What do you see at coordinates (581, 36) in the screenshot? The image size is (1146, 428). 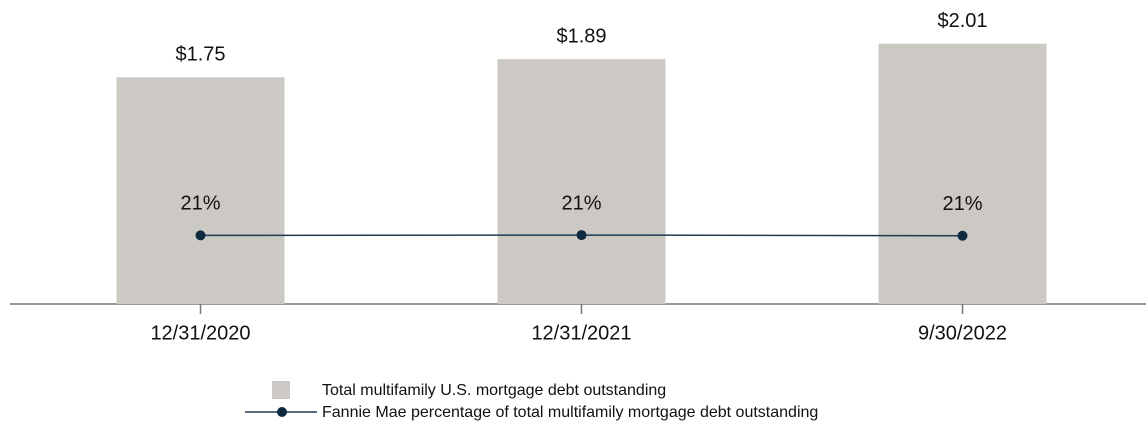 I see `bar-value-label: $1.89` at bounding box center [581, 36].